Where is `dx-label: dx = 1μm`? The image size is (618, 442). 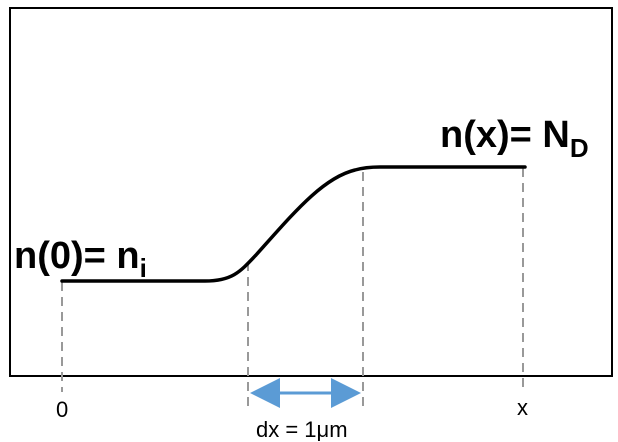 dx-label: dx = 1μm is located at coordinates (302, 429).